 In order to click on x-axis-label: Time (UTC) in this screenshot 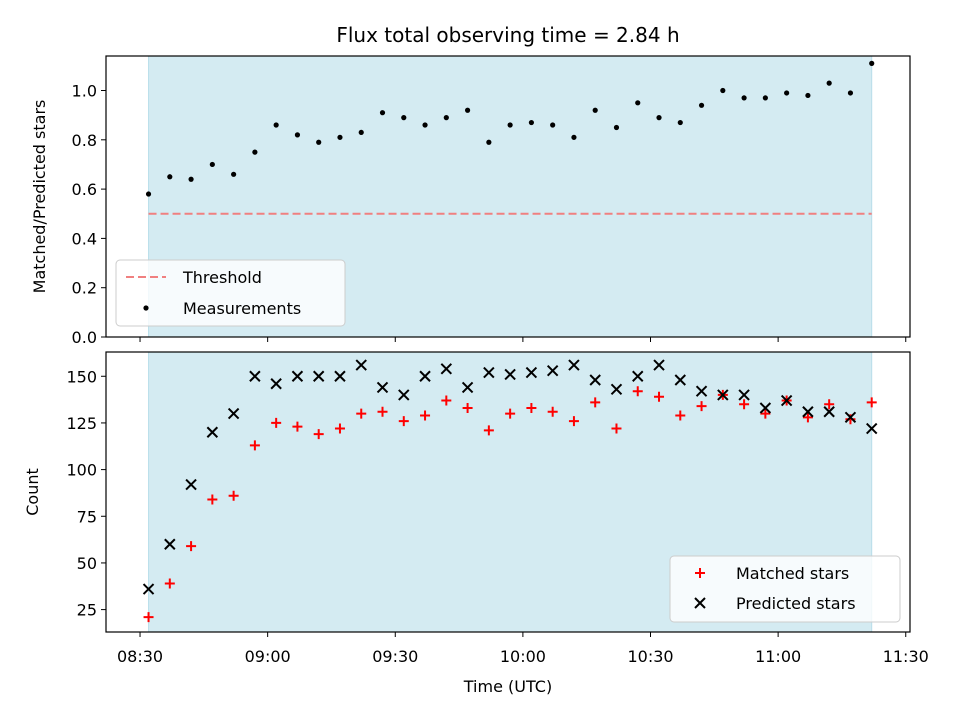, I will do `click(507, 686)`.